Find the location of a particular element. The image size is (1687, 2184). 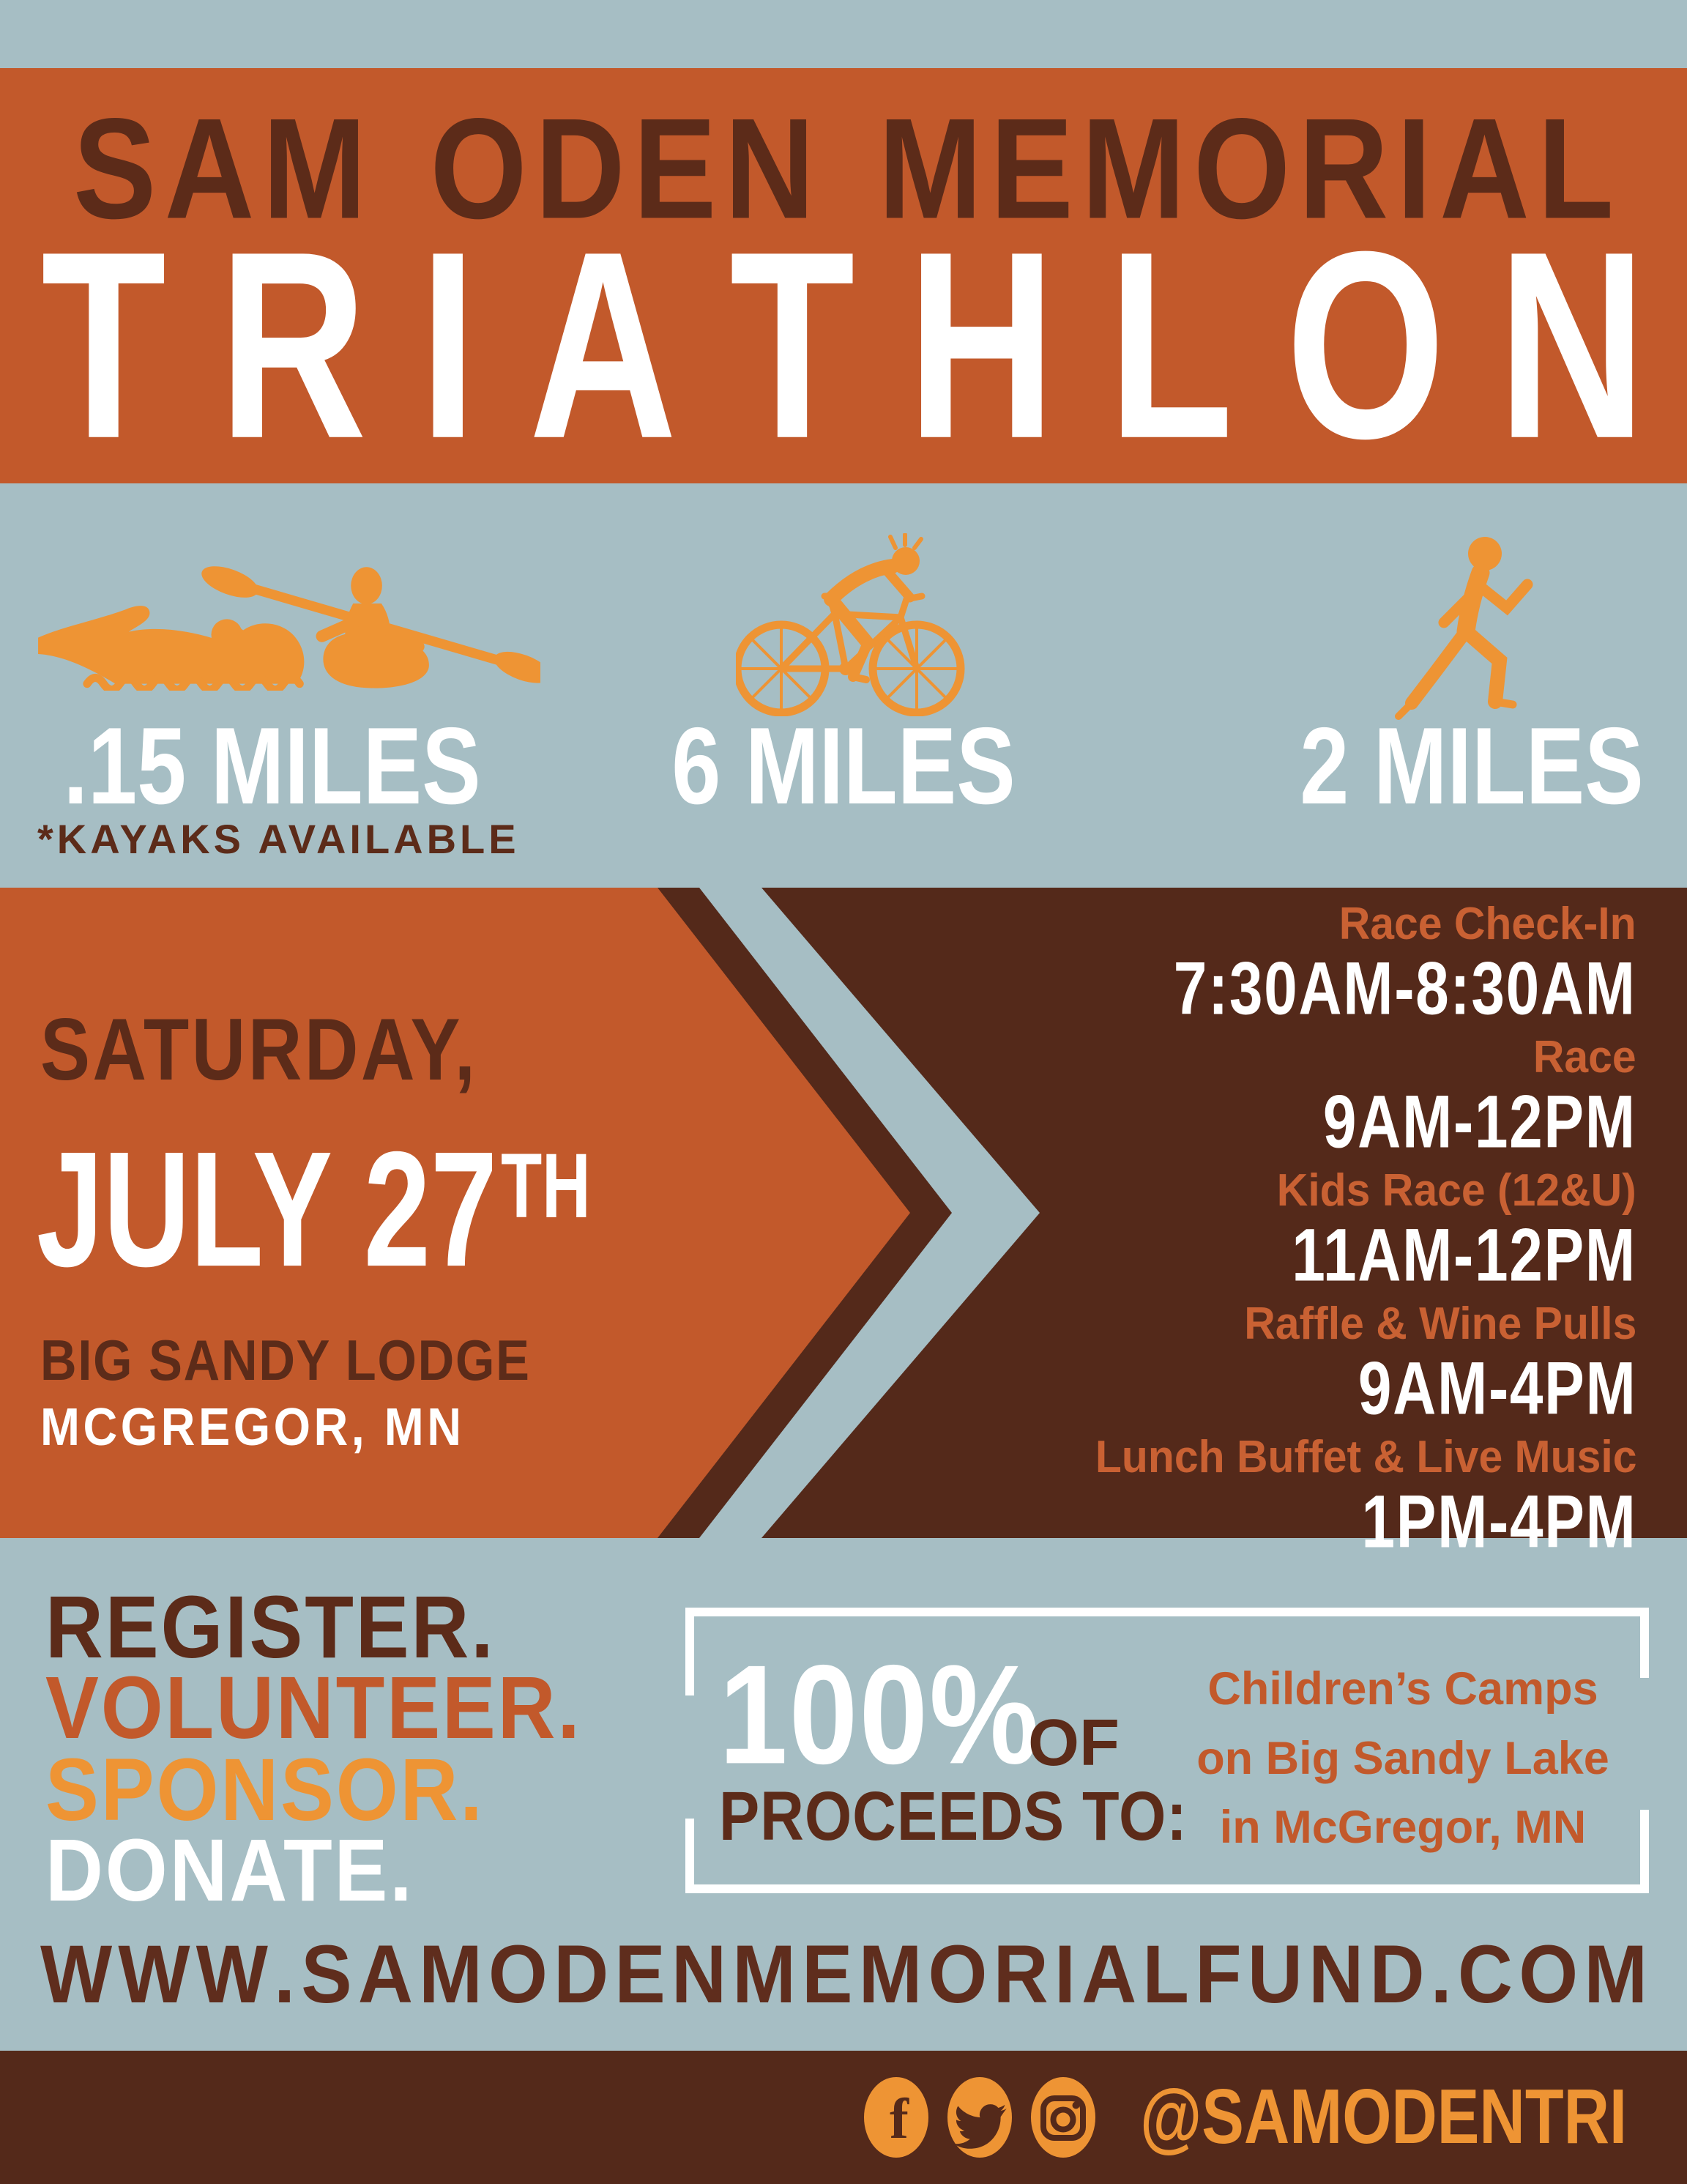

event-city: MCGREGOR, MN is located at coordinates (253, 1428).